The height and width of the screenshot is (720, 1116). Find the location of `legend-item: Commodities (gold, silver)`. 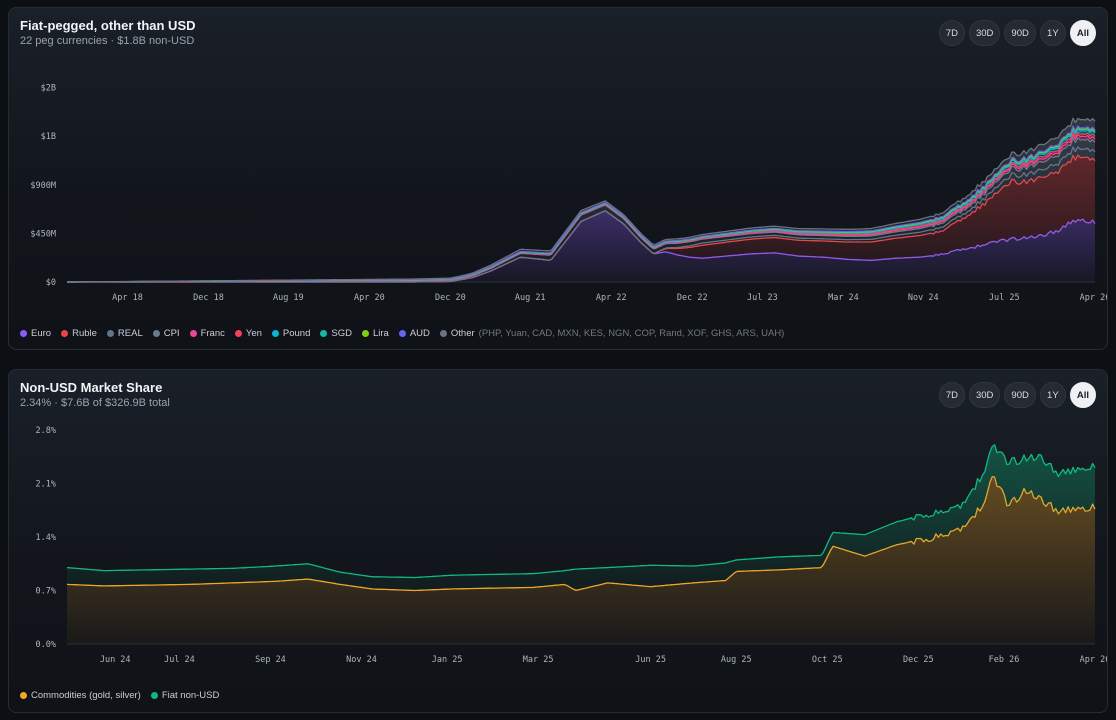

legend-item: Commodities (gold, silver) is located at coordinates (80, 695).